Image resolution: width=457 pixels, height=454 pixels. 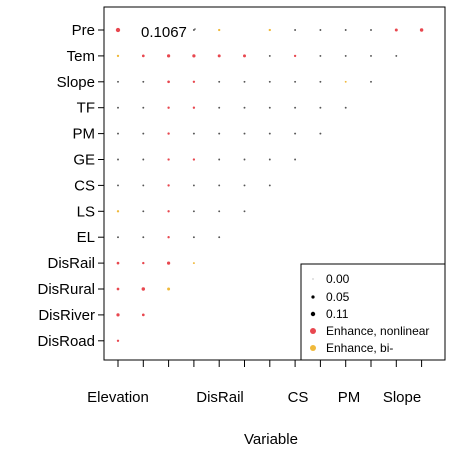 What do you see at coordinates (118, 397) in the screenshot?
I see `x-tick-label: Elevation` at bounding box center [118, 397].